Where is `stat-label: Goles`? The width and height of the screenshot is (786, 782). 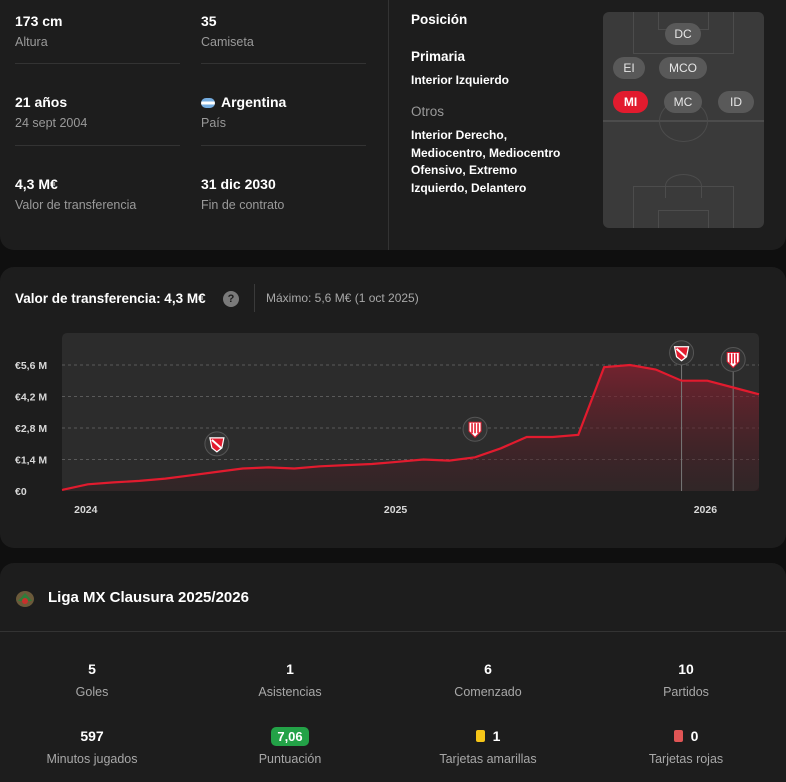
stat-label: Goles is located at coordinates (92, 692).